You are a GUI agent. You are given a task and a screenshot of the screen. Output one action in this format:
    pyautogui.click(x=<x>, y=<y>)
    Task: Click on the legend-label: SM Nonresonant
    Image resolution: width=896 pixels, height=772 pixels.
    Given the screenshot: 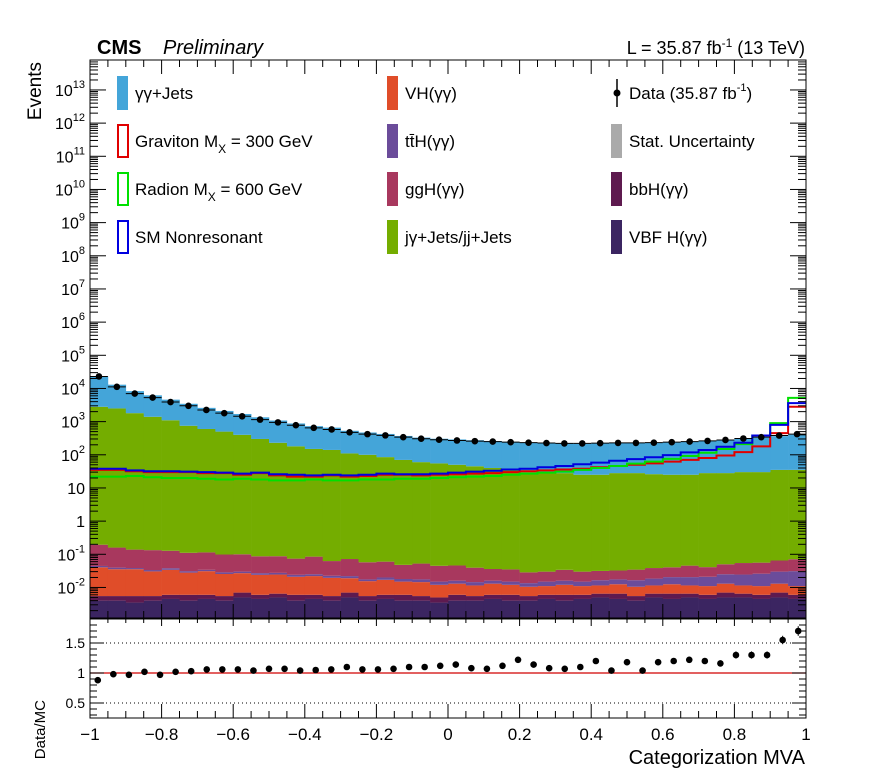 What is the action you would take?
    pyautogui.click(x=199, y=237)
    